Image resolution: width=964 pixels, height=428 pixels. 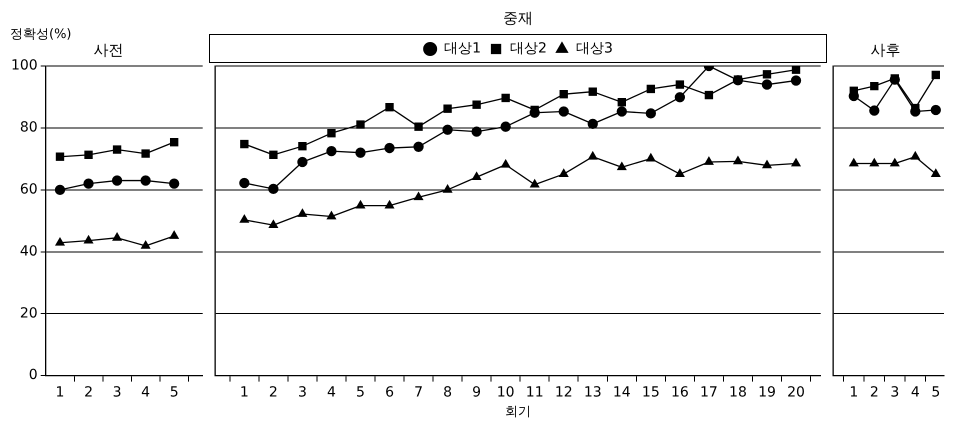 I want to click on y-tick-label: 0, so click(x=33, y=375).